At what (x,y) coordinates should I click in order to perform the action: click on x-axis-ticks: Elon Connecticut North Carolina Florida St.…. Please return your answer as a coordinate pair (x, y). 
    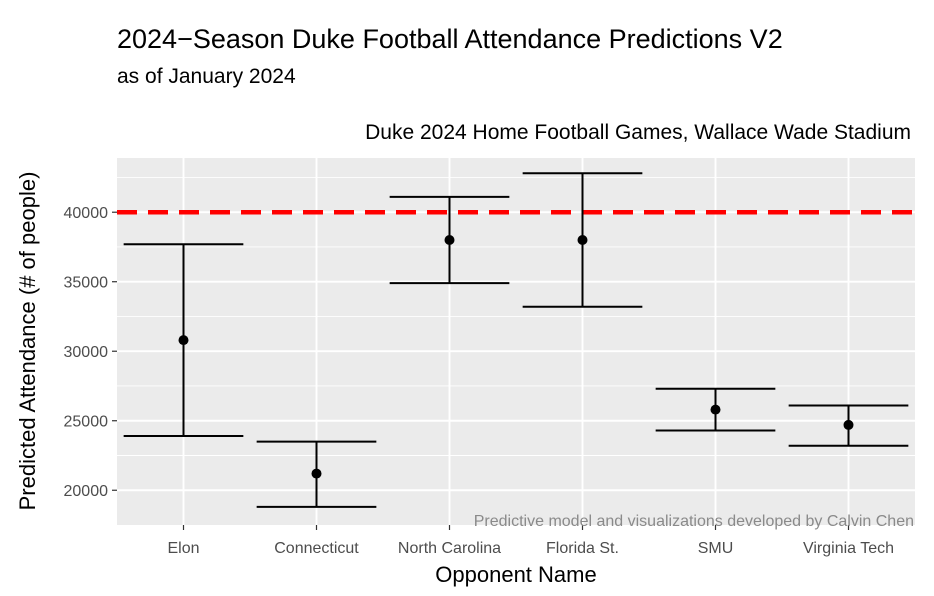
    Looking at the image, I should click on (530, 541).